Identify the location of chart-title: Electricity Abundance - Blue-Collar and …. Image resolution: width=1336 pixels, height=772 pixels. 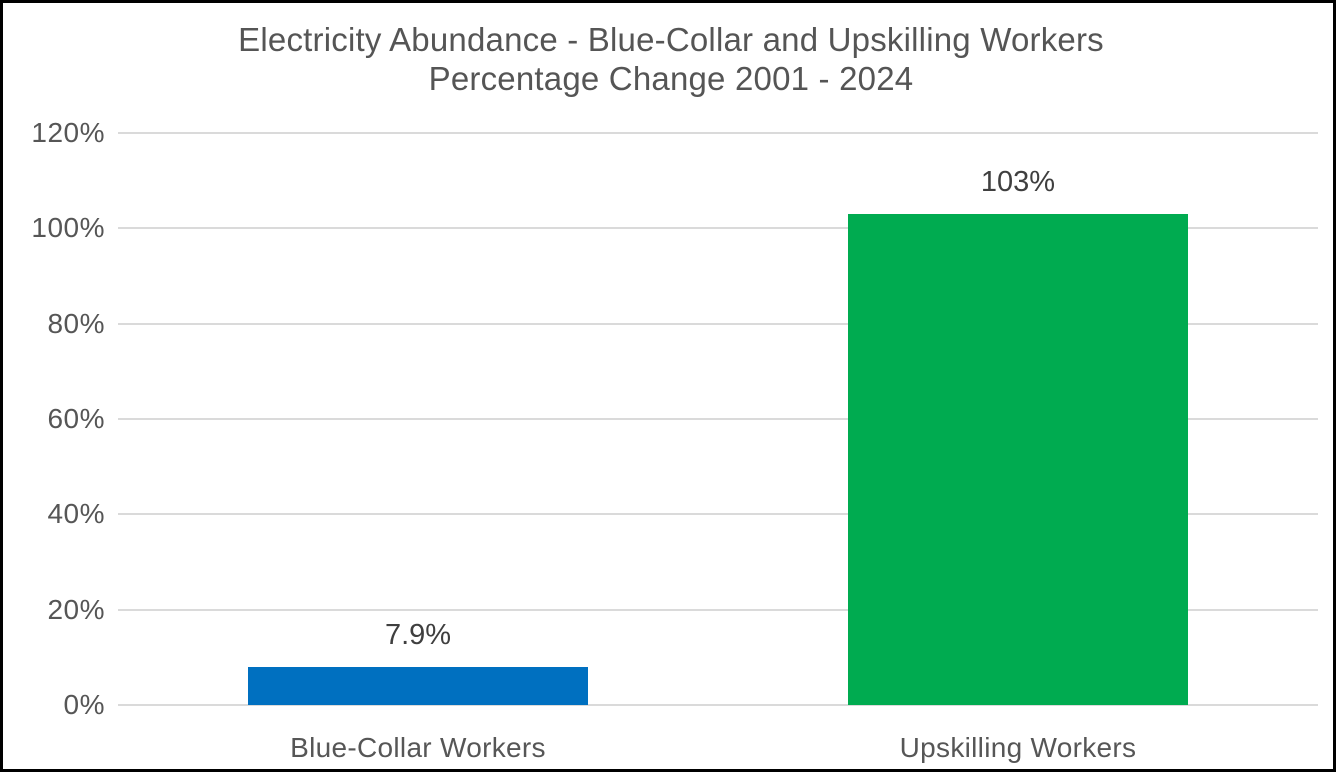
(668, 59).